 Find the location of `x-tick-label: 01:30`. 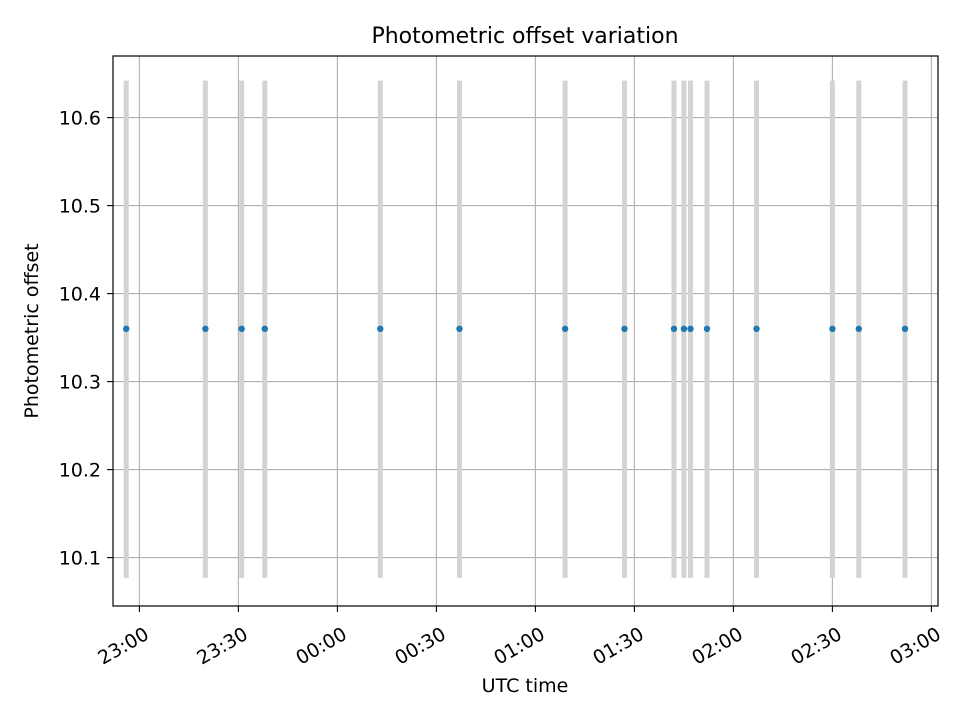

x-tick-label: 01:30 is located at coordinates (618, 646).